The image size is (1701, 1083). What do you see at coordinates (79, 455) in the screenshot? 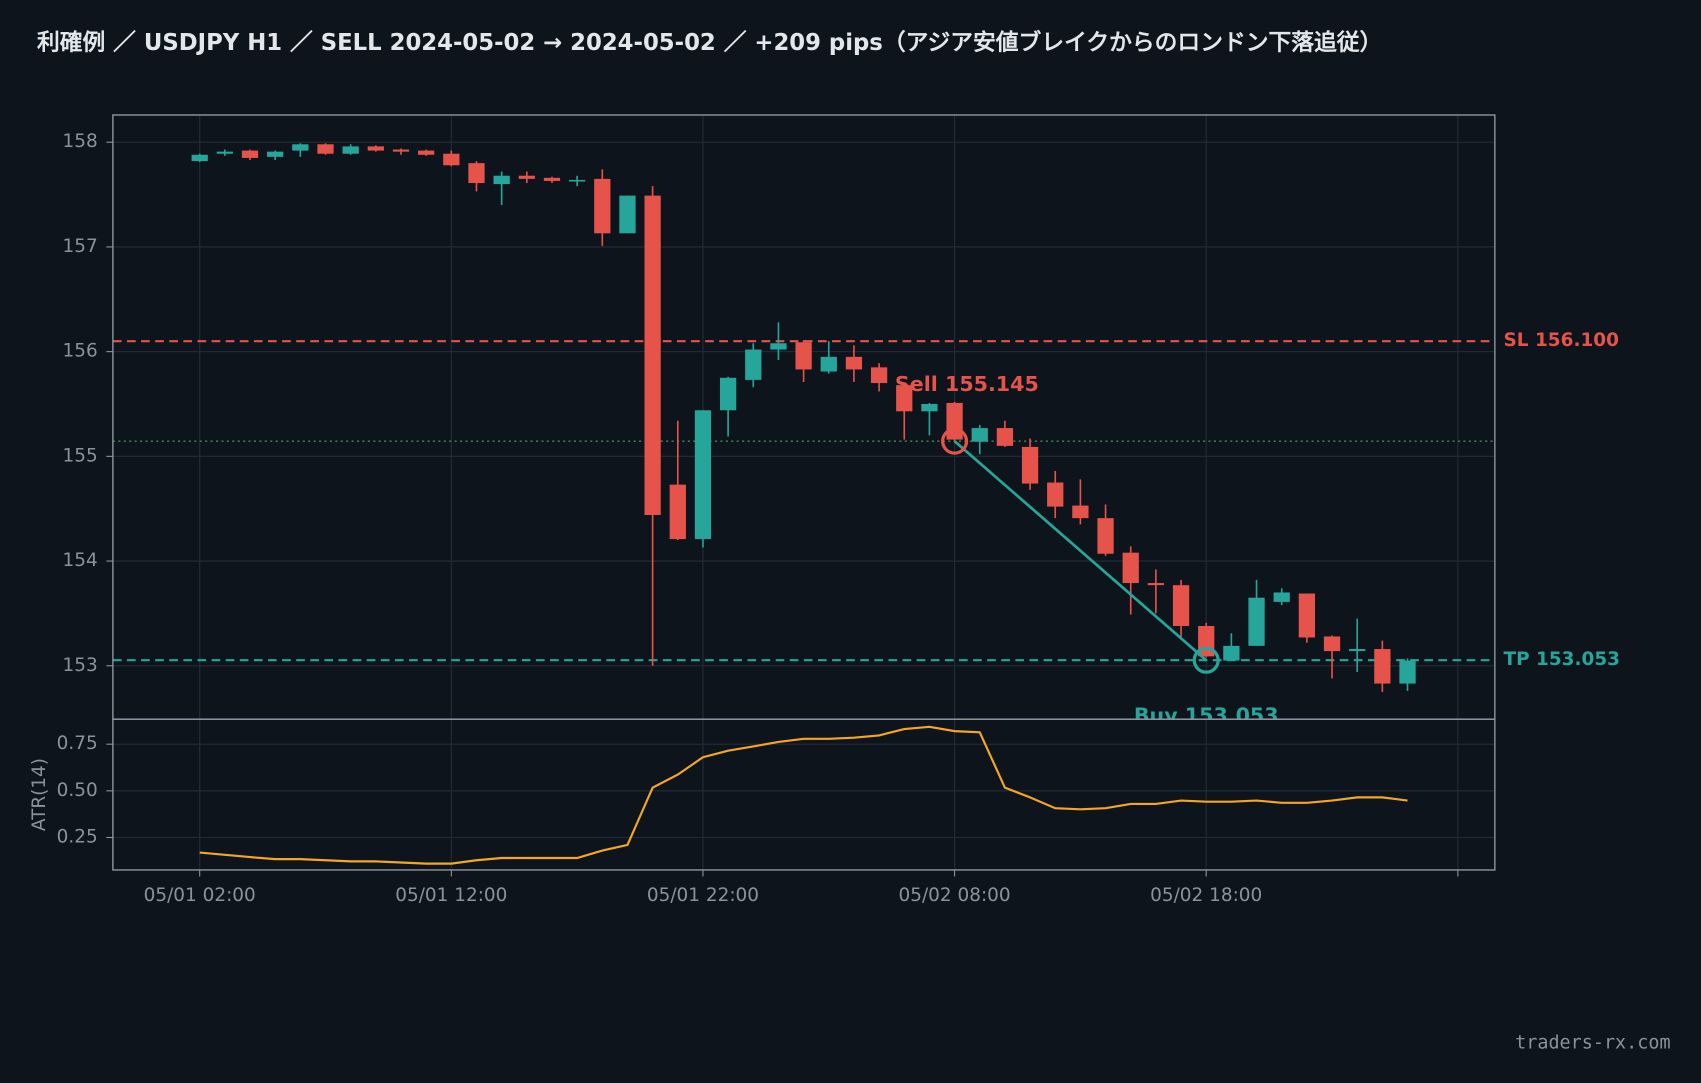
I see `y-tick-label: 155` at bounding box center [79, 455].